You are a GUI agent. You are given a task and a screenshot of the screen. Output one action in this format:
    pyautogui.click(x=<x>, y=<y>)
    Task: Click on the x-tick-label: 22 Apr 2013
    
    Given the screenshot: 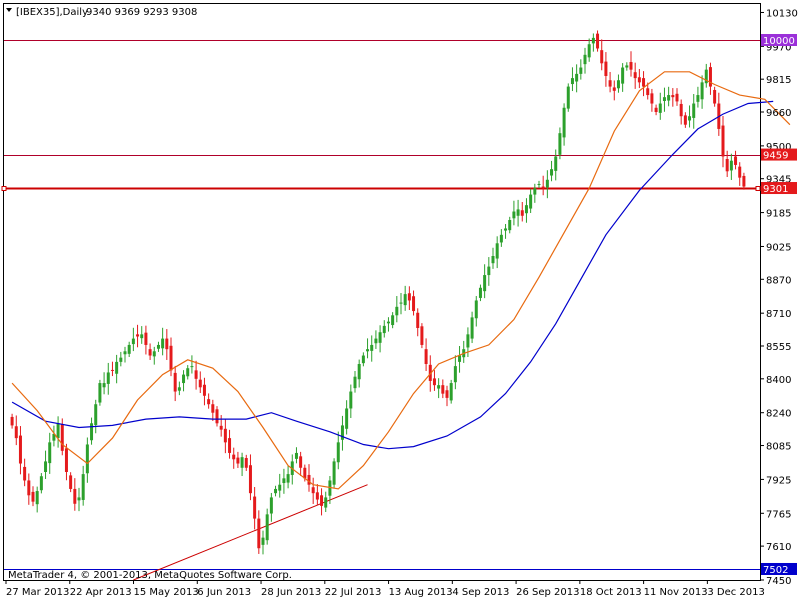 What is the action you would take?
    pyautogui.click(x=101, y=592)
    